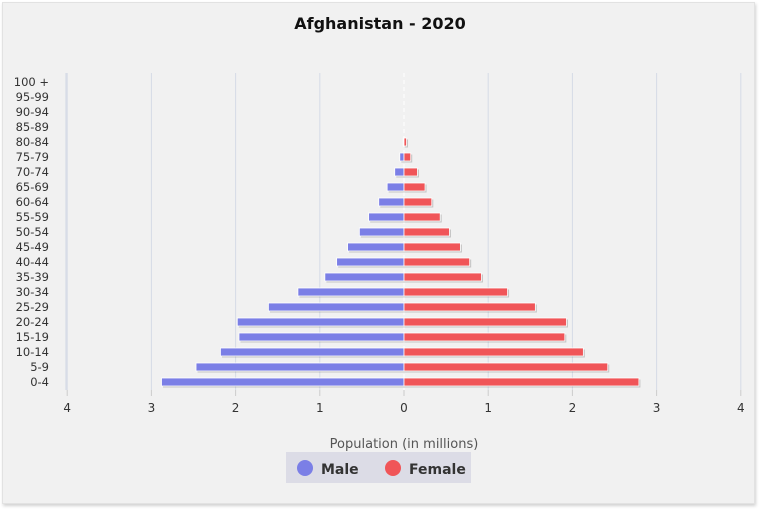 This screenshot has height=510, width=761. Describe the element at coordinates (32, 247) in the screenshot. I see `y-tick-label: 45-49` at that location.